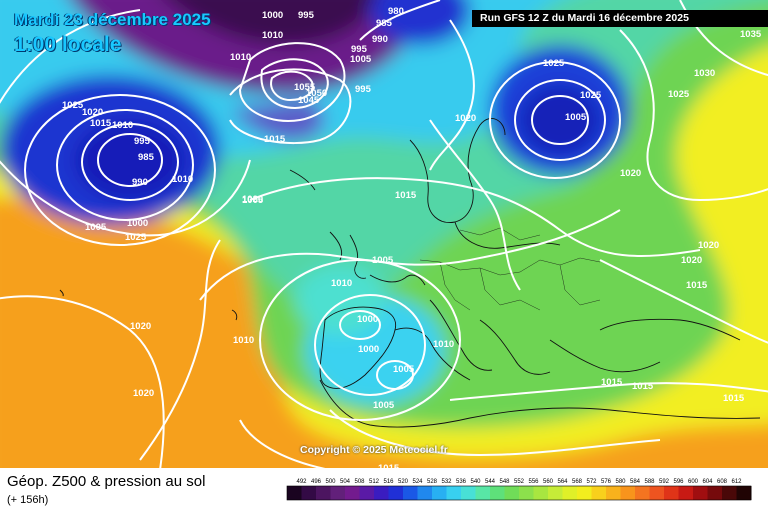  Describe the element at coordinates (722, 482) in the screenshot. I see `legend-tick-label: 608` at that location.